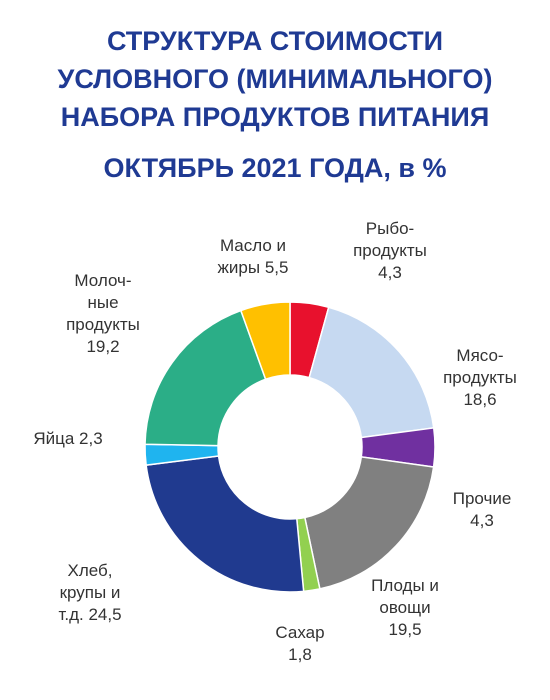 This screenshot has height=700, width=550. I want to click on slice-label: Масло и жиры 5,5, so click(253, 257).